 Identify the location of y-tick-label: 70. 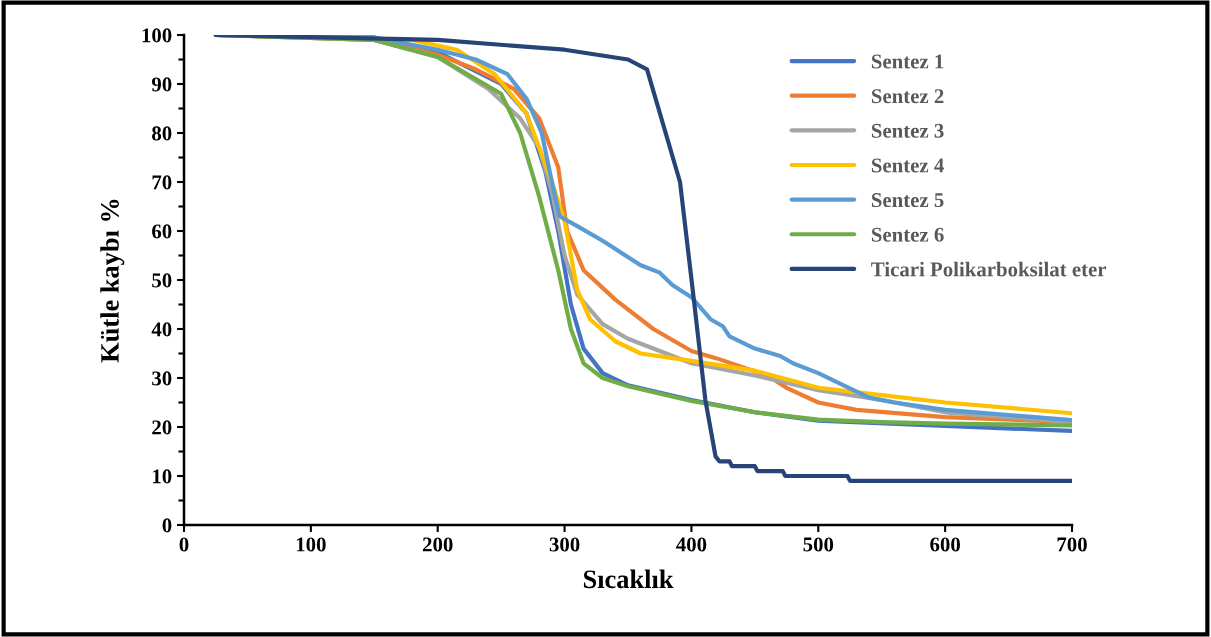
(162, 182).